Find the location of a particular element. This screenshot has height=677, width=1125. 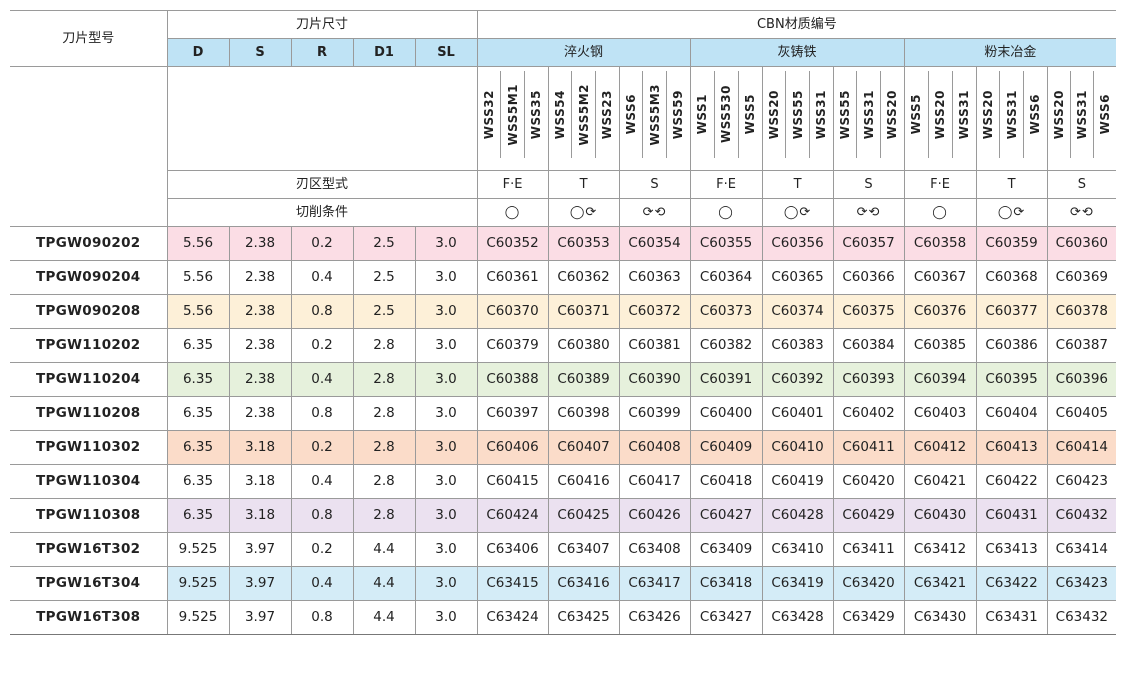

cbn-code-cell: C60367 is located at coordinates (940, 277).